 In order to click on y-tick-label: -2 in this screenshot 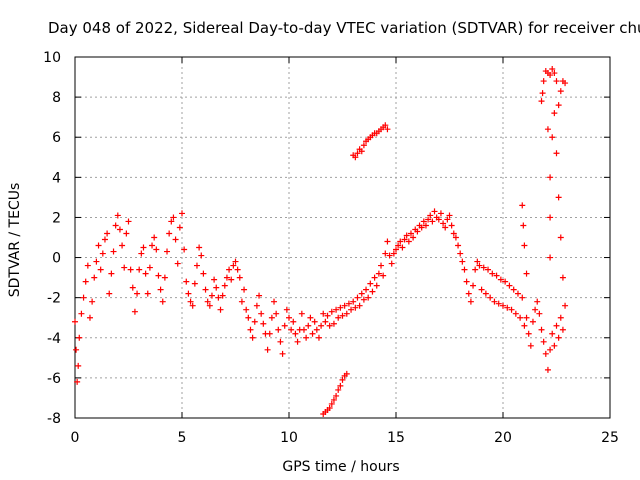, I will do `click(54, 299)`.